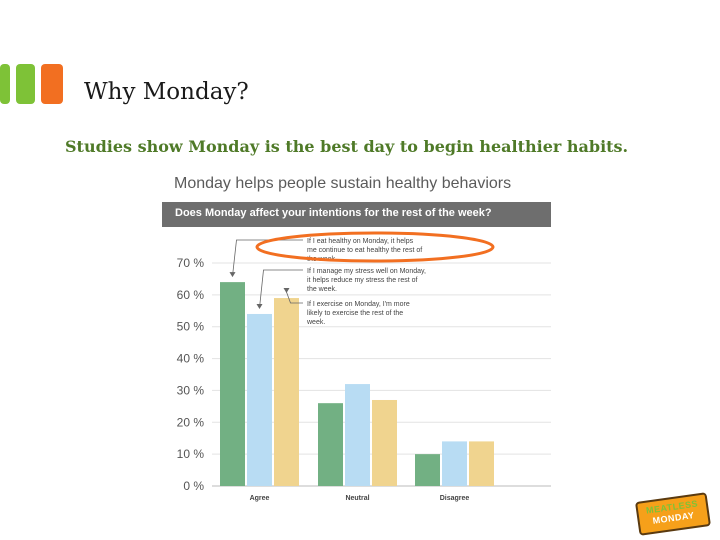  Describe the element at coordinates (191, 327) in the screenshot. I see `y-tick-label: 50 %` at that location.